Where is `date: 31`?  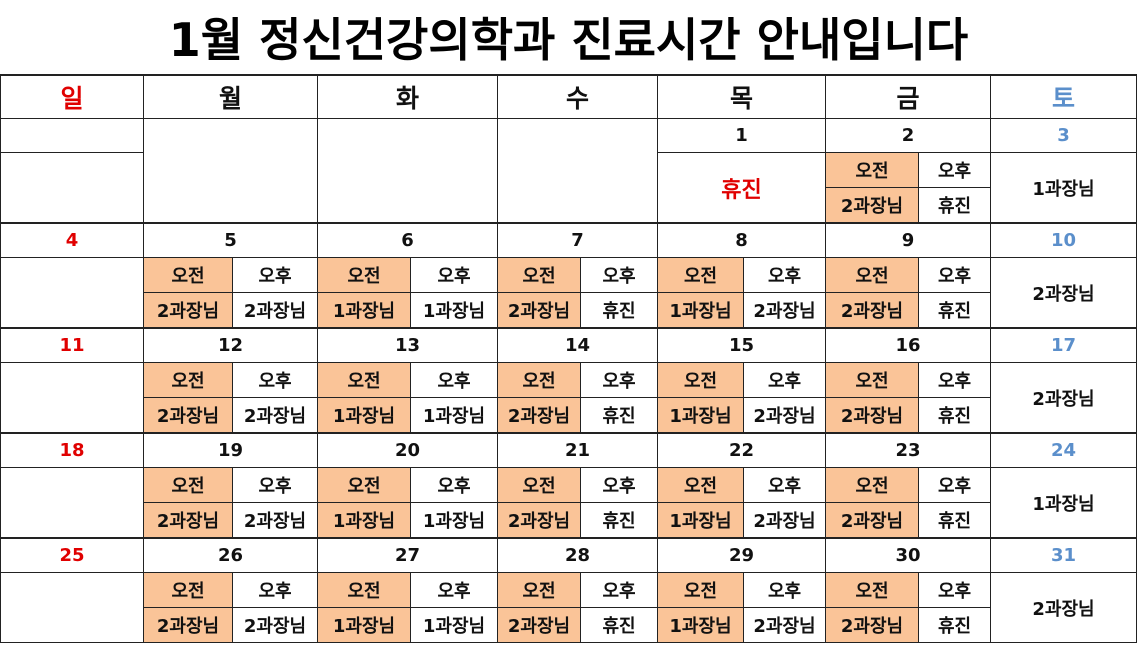 date: 31 is located at coordinates (1063, 555).